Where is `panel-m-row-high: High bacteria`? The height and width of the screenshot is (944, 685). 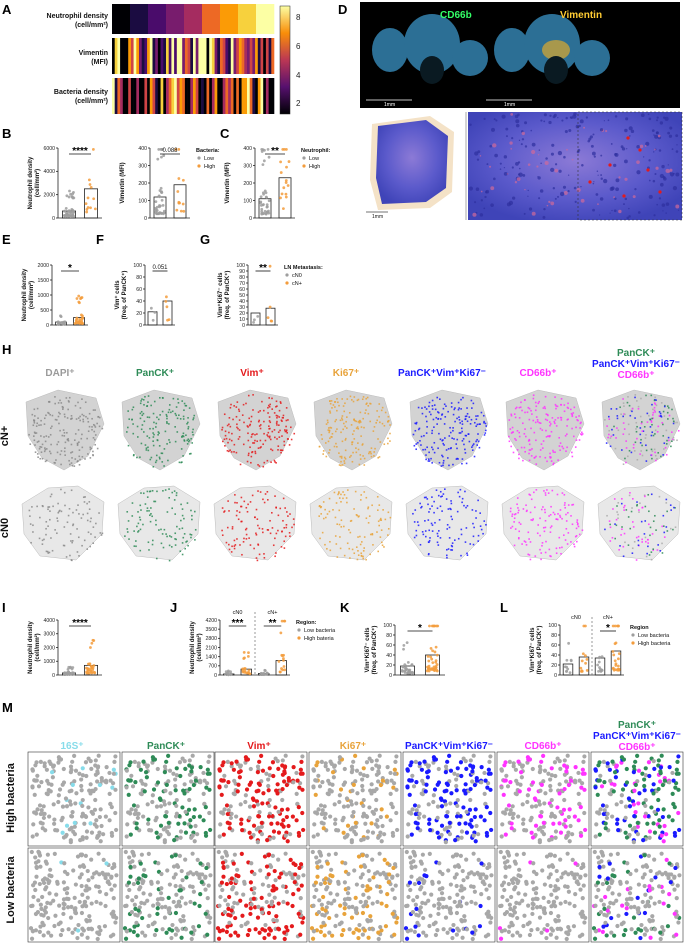 panel-m-row-high: High bacteria is located at coordinates (11, 797).